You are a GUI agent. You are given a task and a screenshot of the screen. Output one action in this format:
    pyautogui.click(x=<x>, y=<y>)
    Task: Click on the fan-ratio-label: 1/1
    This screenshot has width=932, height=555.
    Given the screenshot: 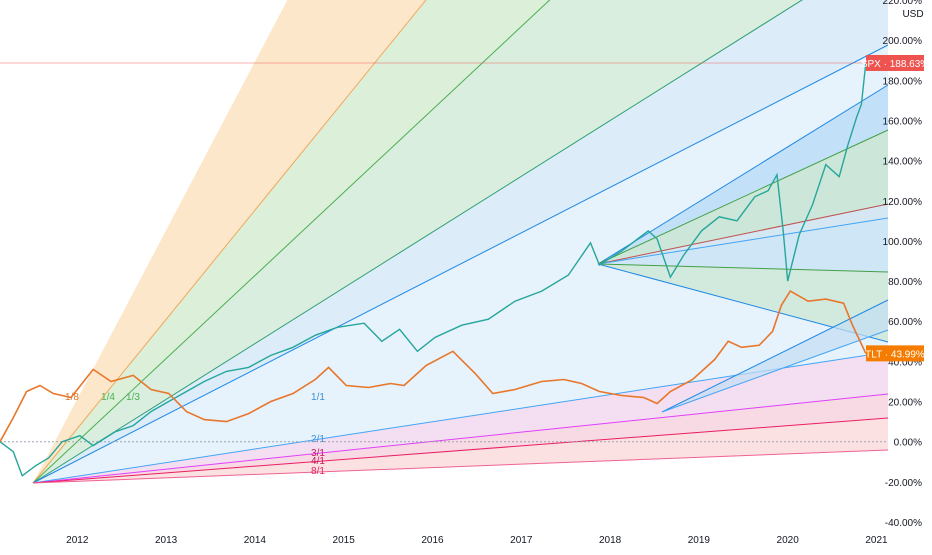 What is the action you would take?
    pyautogui.click(x=318, y=397)
    